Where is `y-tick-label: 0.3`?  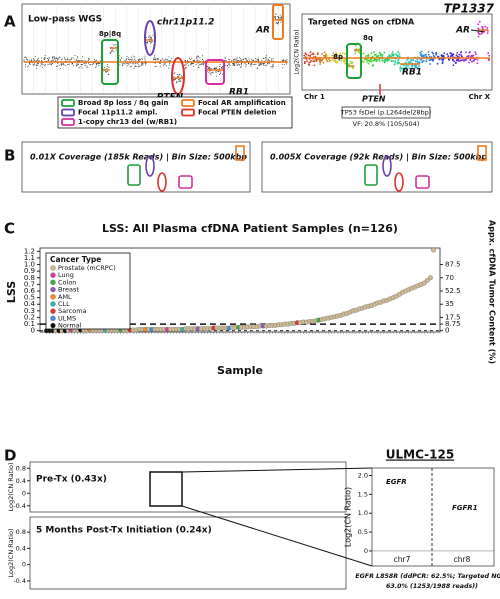 y-tick-label: 0.3 is located at coordinates (29, 311).